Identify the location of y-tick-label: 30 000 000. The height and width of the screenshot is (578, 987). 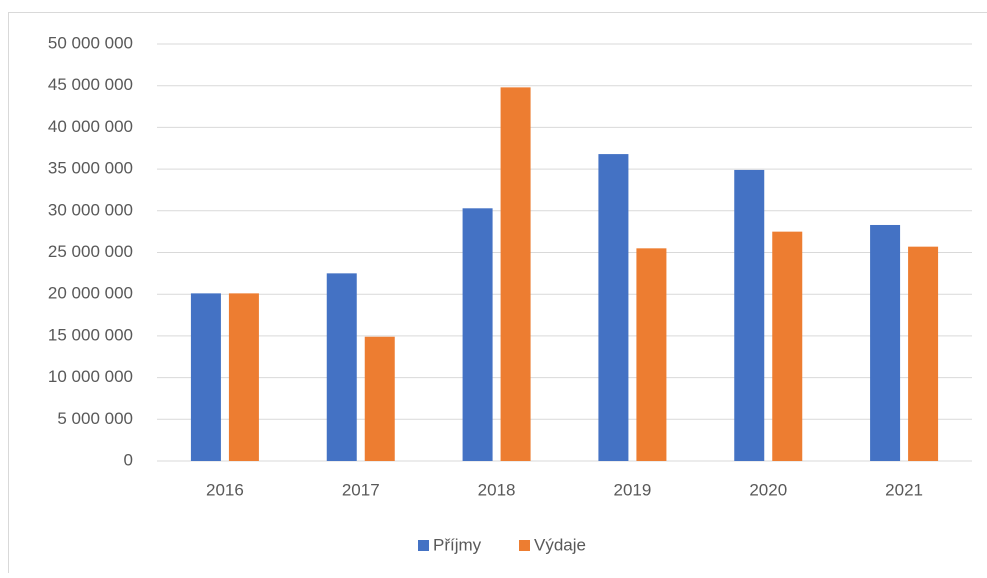
(90, 209).